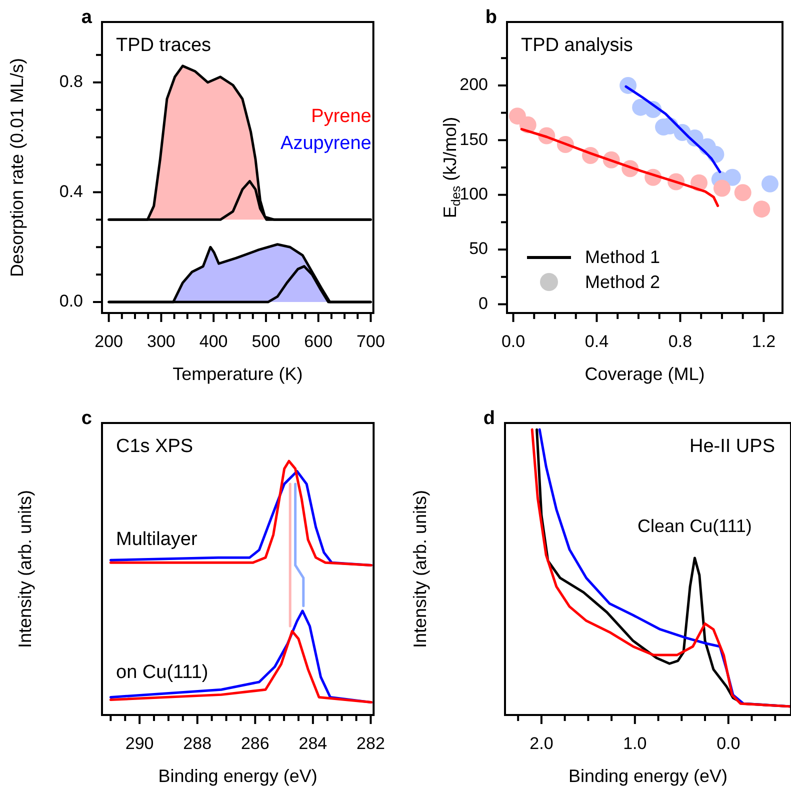  I want to click on x-tick-label: 400, so click(213, 341).